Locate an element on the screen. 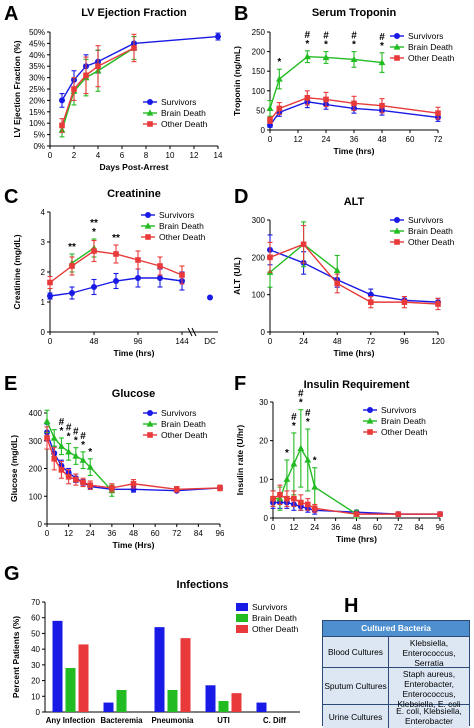  y-tick-label: 30 is located at coordinates (35, 665).